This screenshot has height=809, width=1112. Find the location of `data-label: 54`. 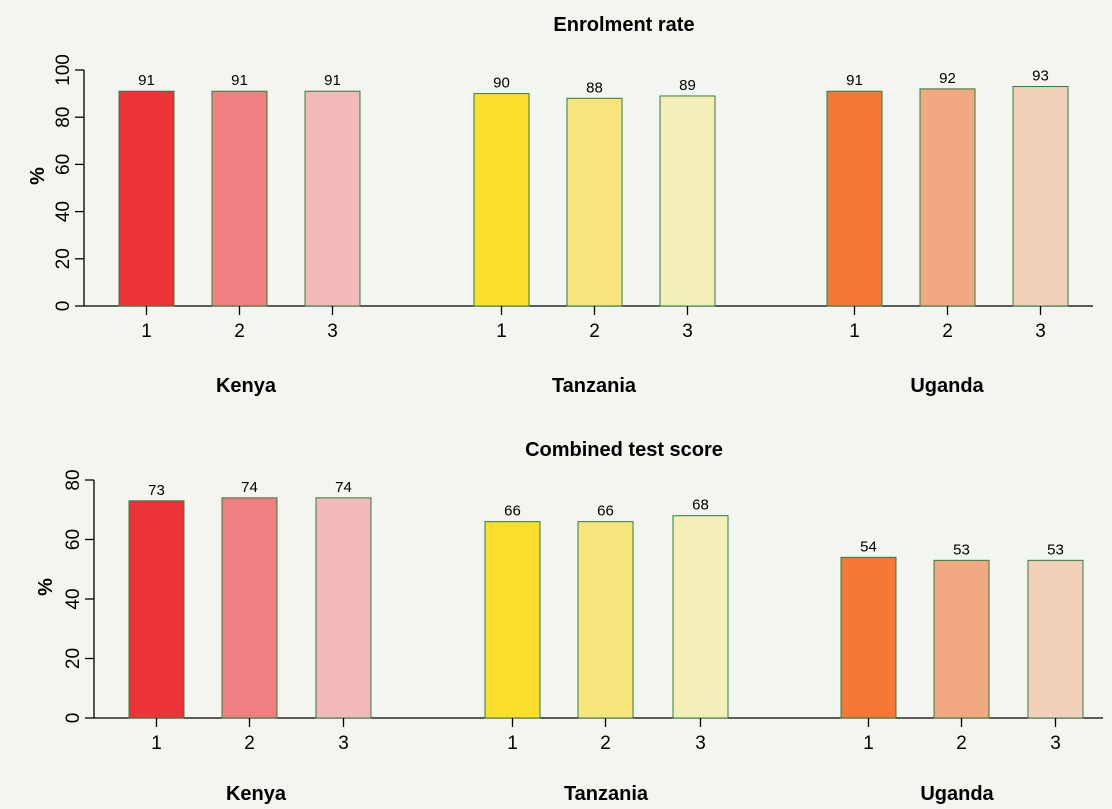

data-label: 54 is located at coordinates (868, 546).